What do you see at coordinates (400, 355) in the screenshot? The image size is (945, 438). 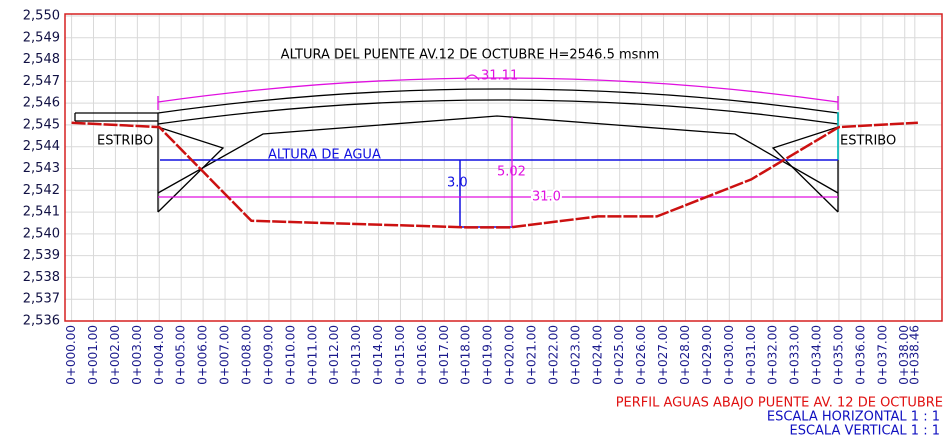 I see `x-tick-label: 0+015.00` at bounding box center [400, 355].